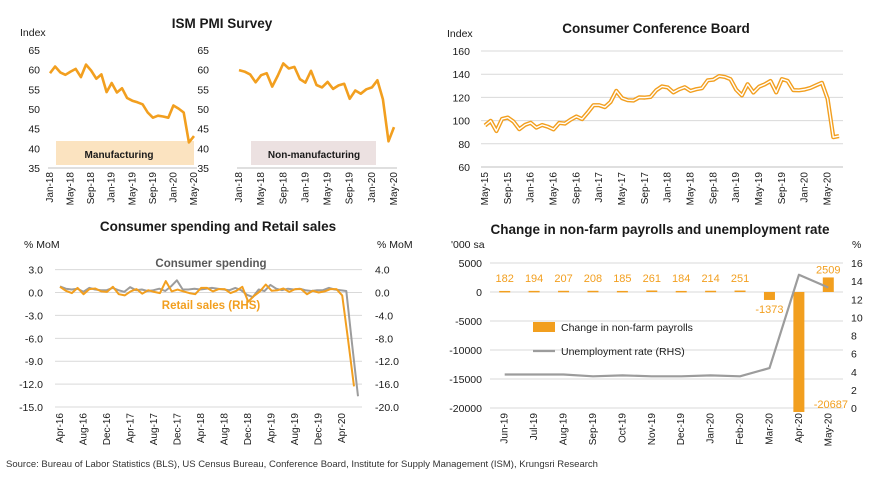 The height and width of the screenshot is (482, 870). I want to click on retail-xtick: Apr-18, so click(201, 428).